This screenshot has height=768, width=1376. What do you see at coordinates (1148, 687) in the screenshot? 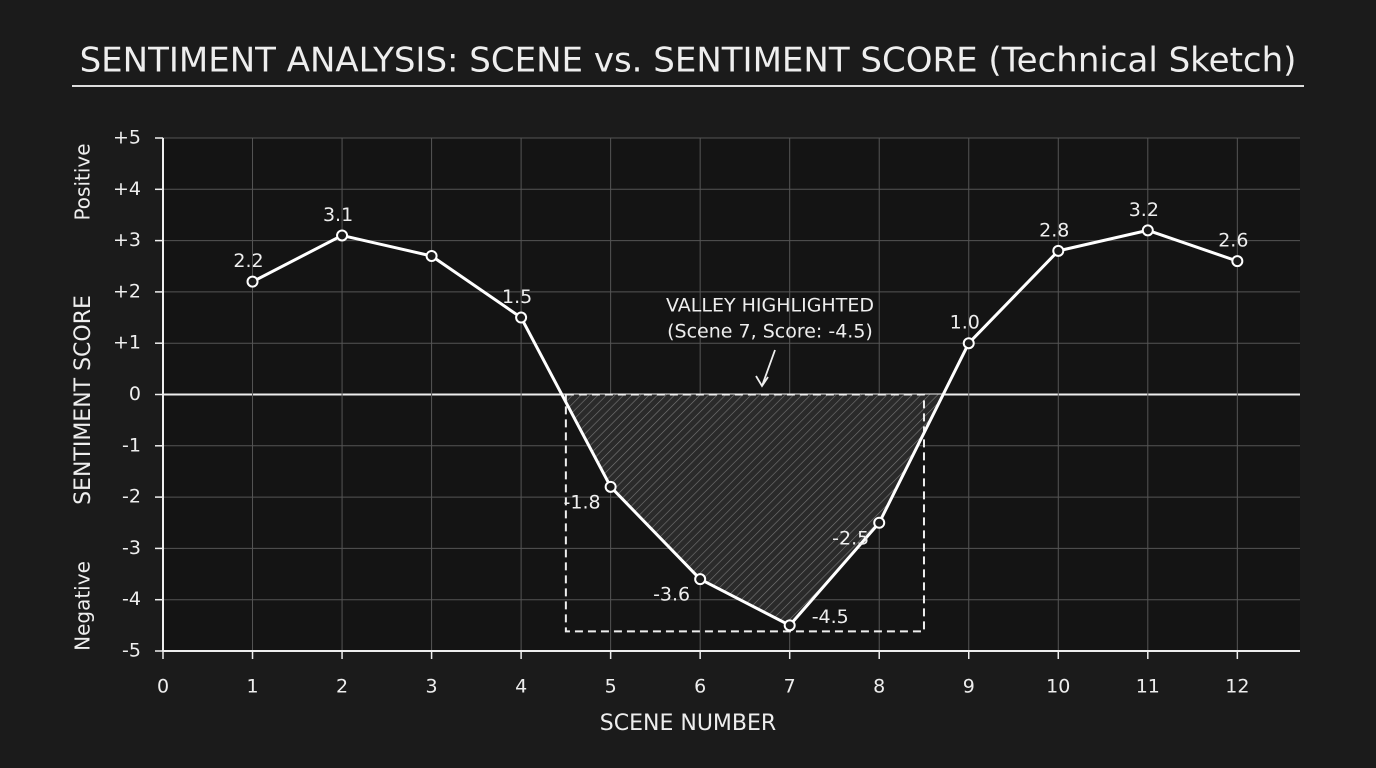
I see `x-tick-label: 11` at bounding box center [1148, 687].